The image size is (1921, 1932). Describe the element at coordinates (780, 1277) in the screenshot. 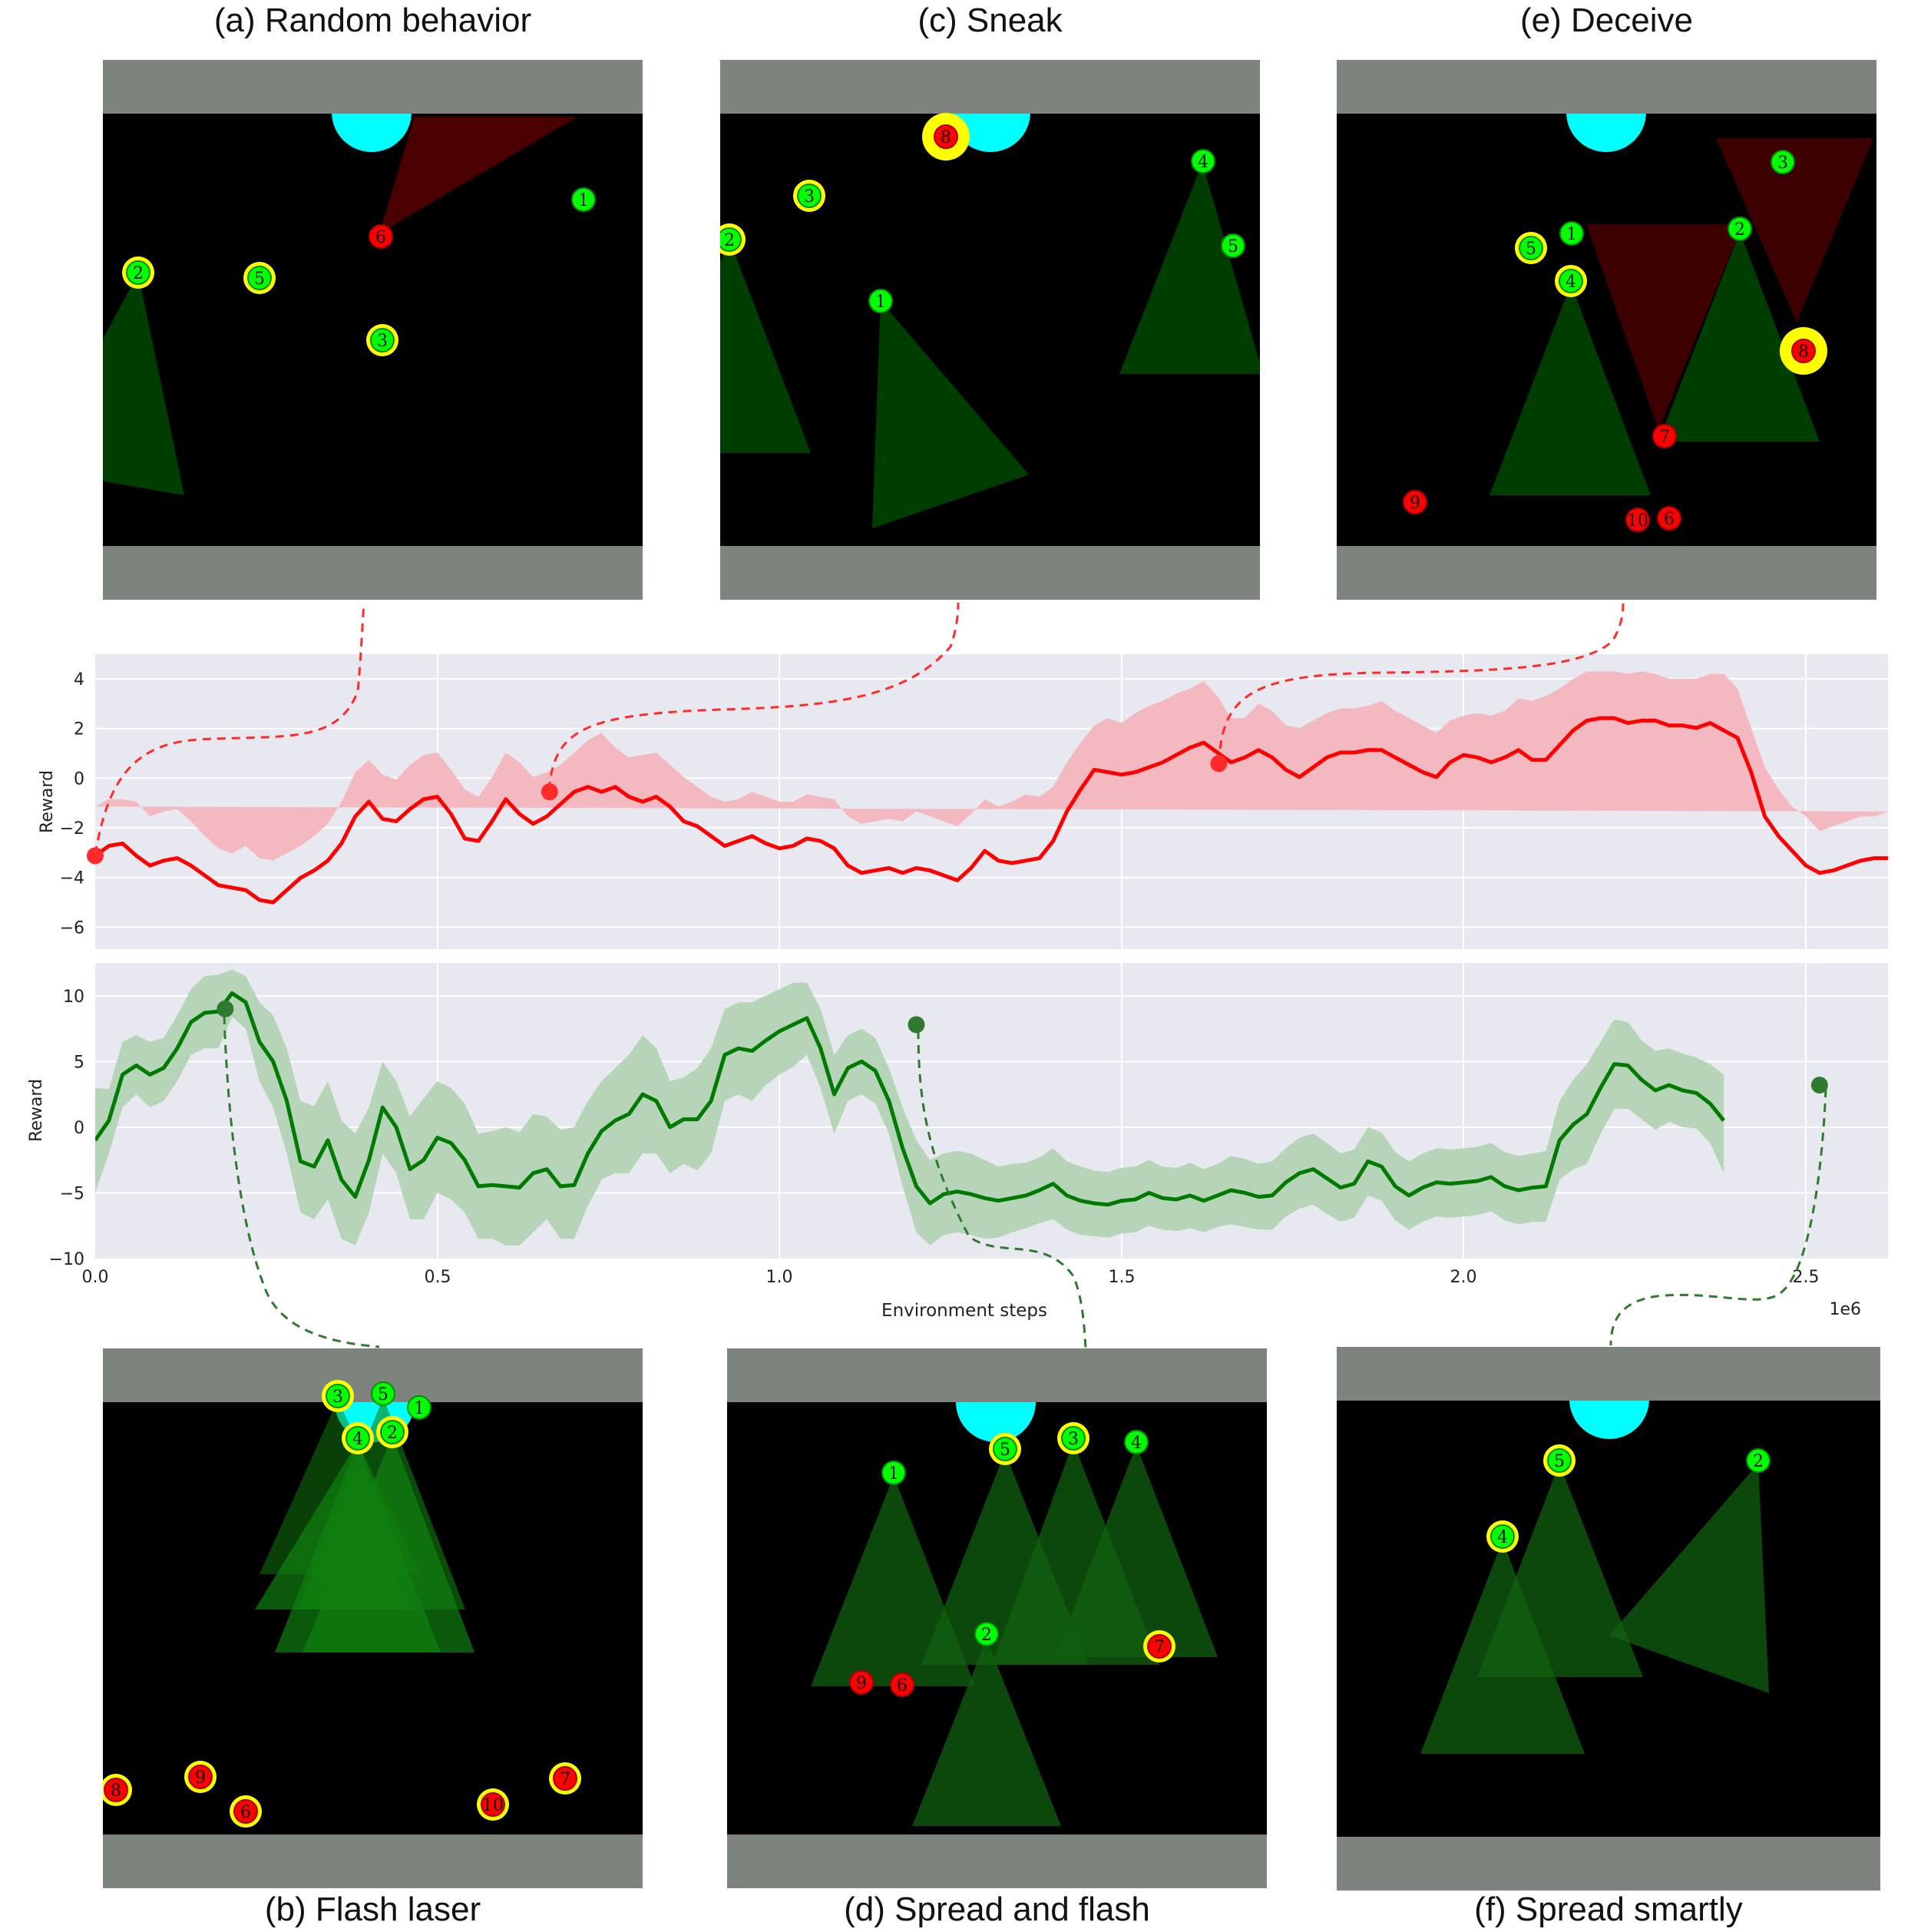

I see `chart-bottom-xtick: 1.0` at that location.